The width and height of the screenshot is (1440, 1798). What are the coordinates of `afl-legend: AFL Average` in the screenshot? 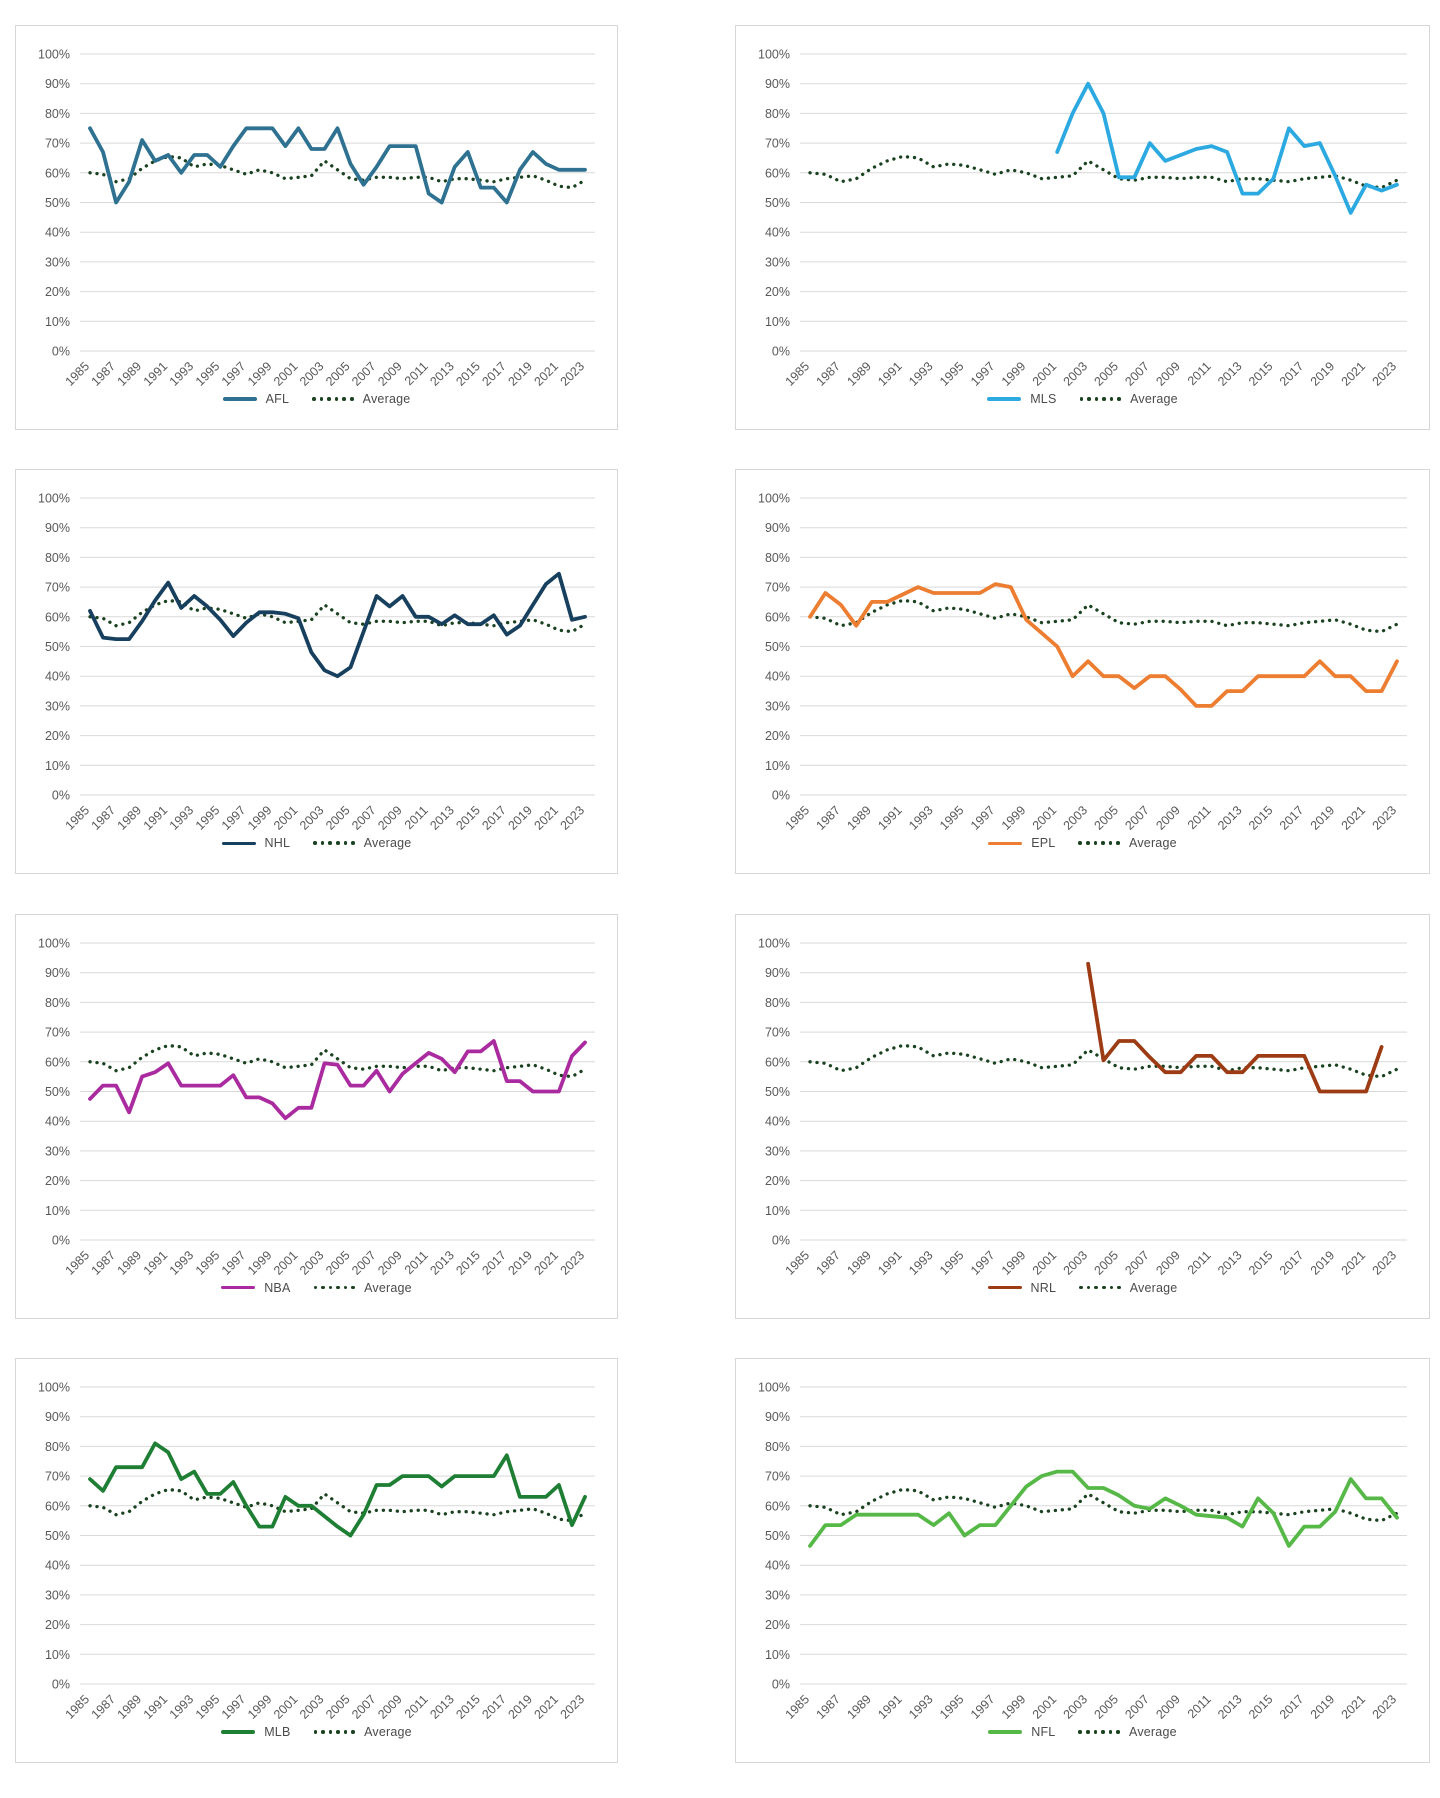 It's located at (316, 399).